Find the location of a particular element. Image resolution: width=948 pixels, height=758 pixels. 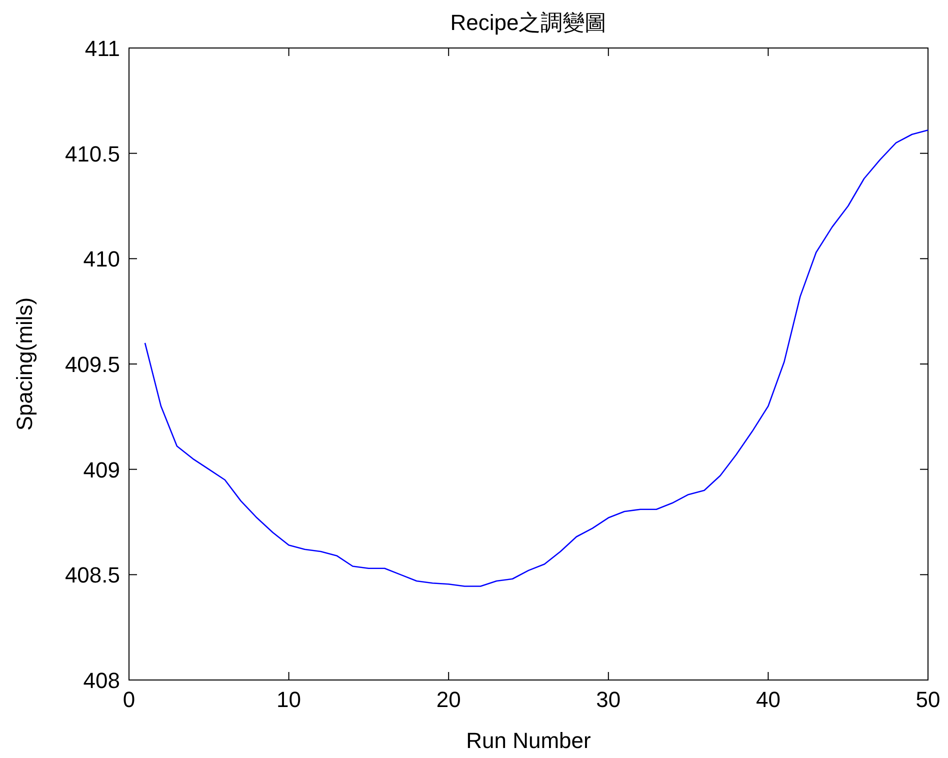

chart-title: Recipe之調變圖 is located at coordinates (528, 22).